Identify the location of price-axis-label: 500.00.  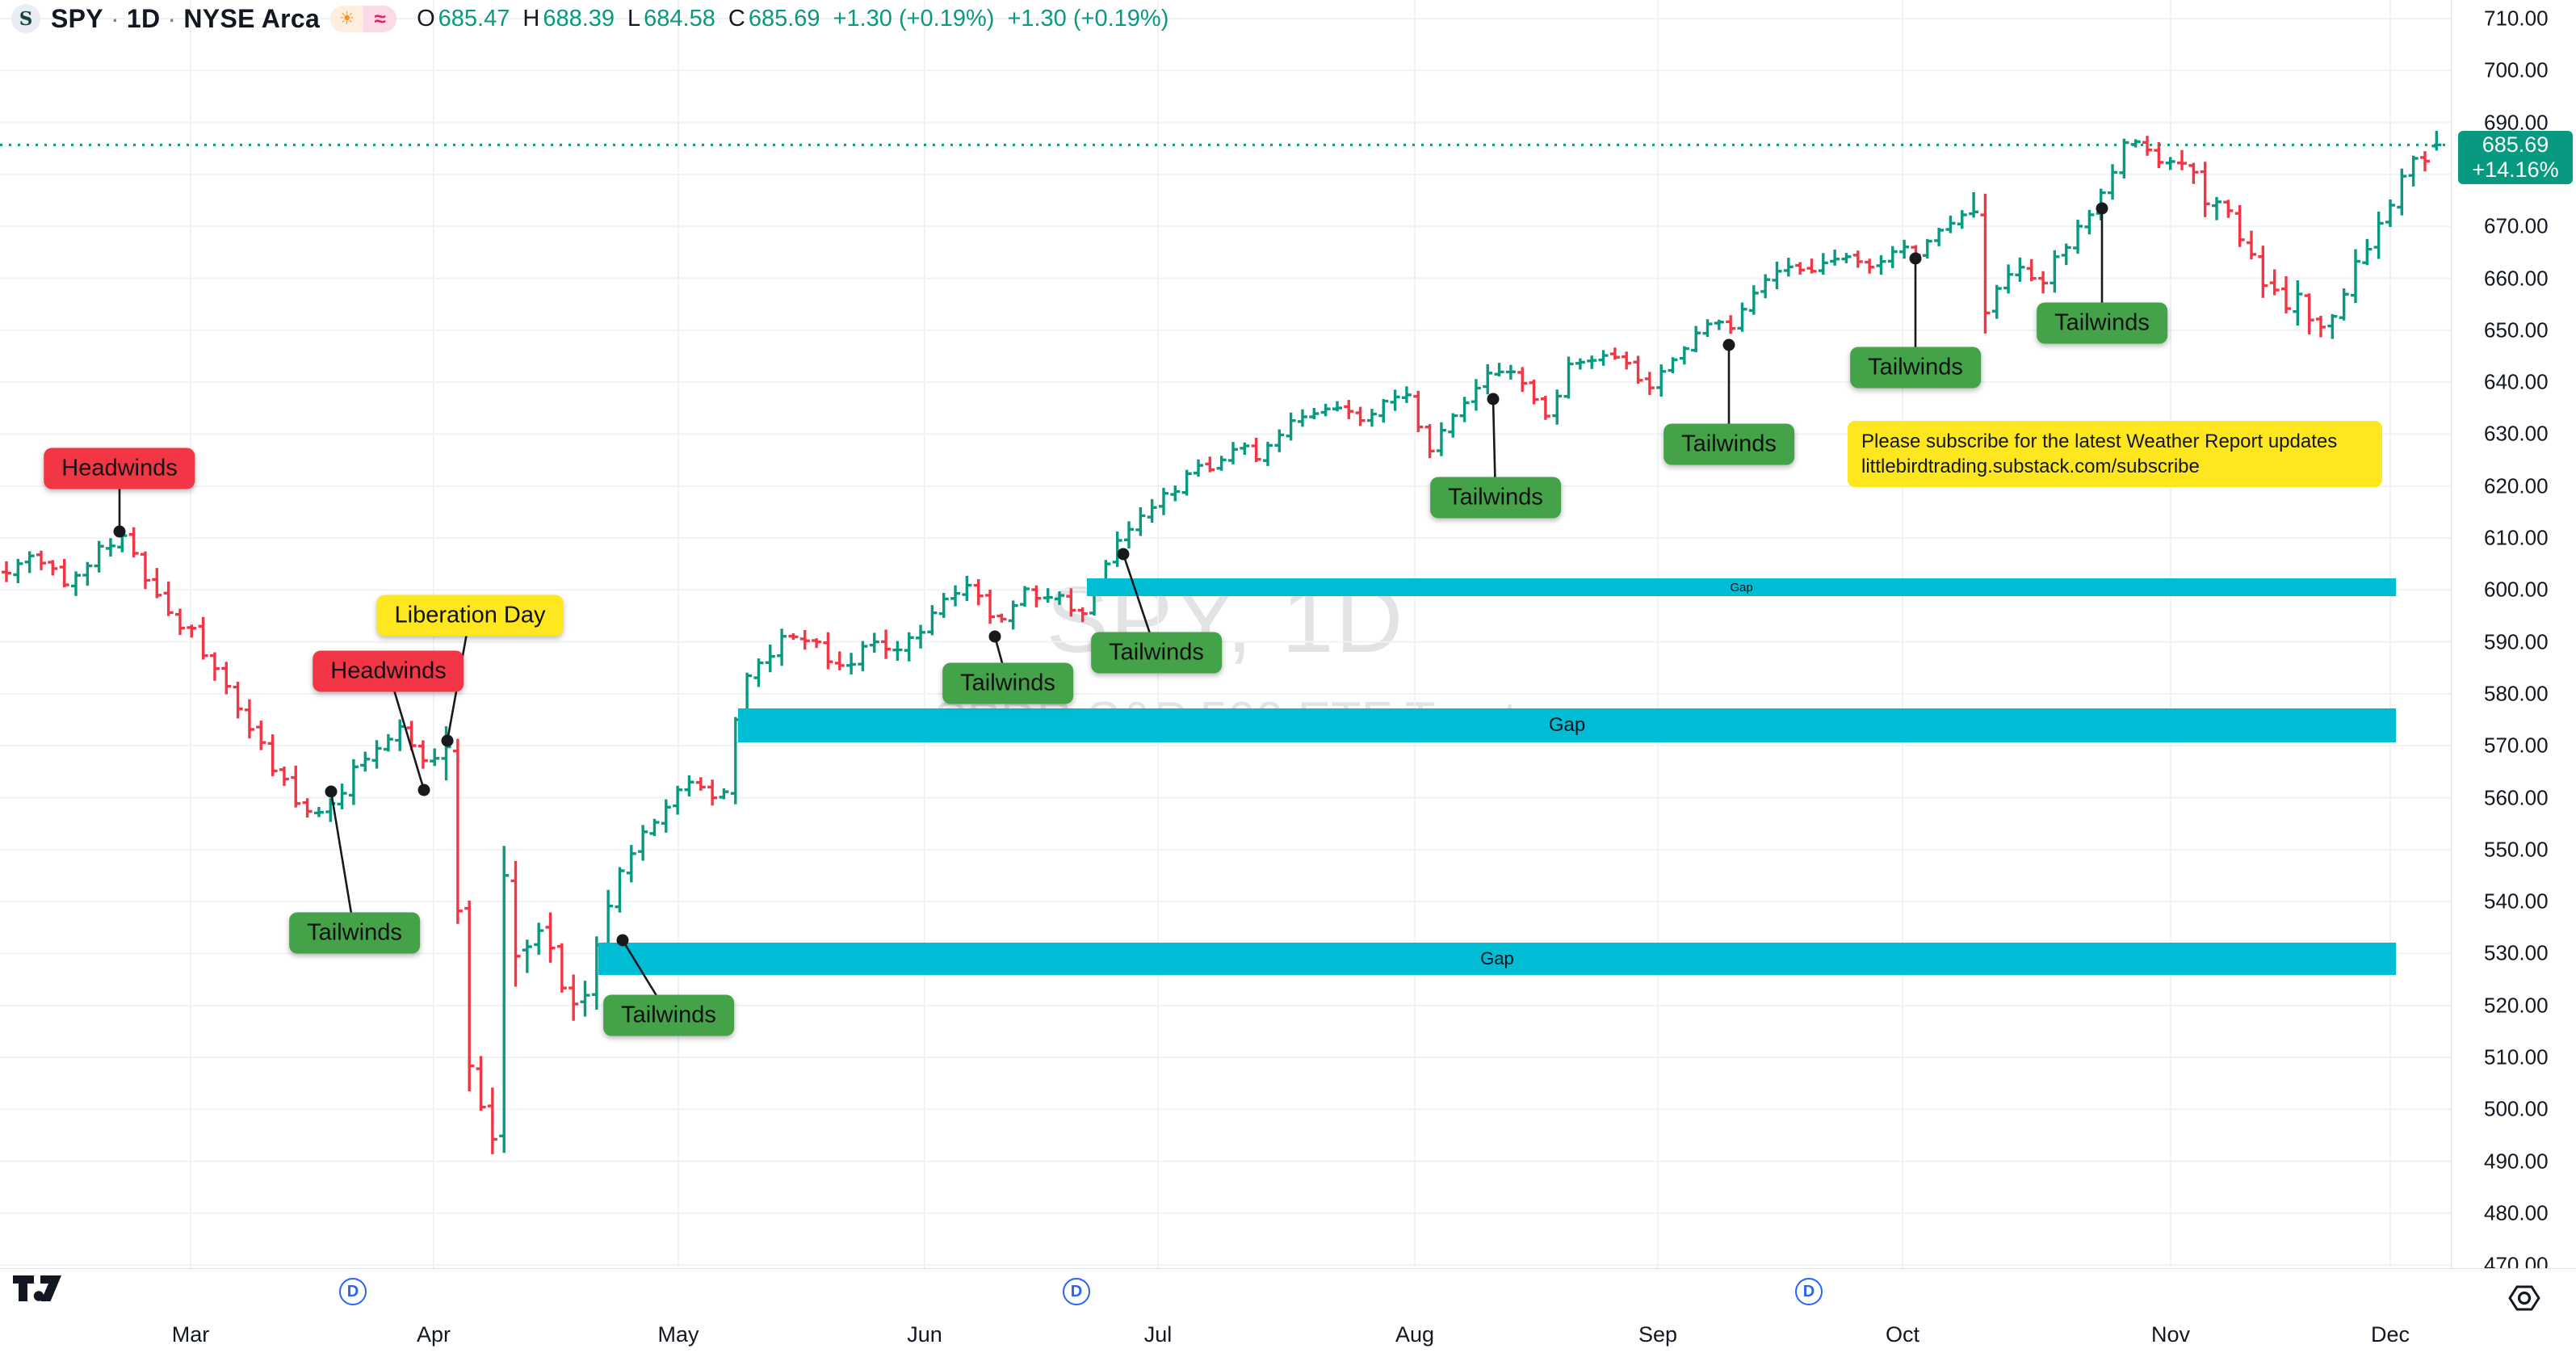
(2516, 1108).